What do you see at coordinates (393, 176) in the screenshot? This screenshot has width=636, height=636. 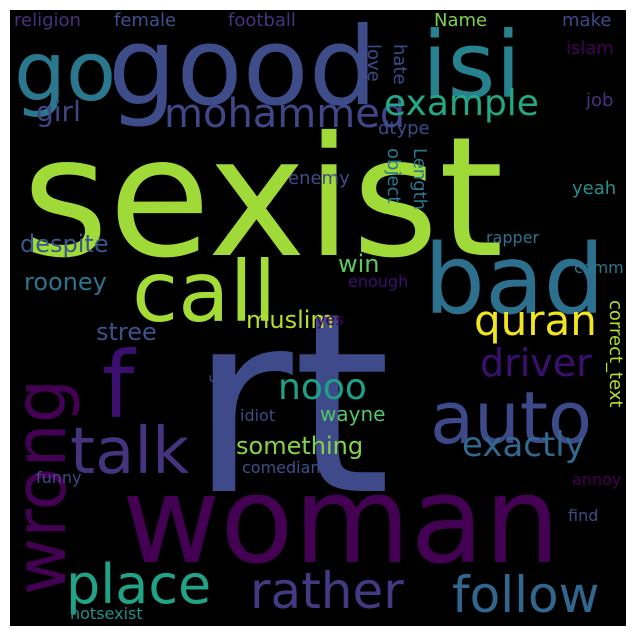 I see `word-object: object` at bounding box center [393, 176].